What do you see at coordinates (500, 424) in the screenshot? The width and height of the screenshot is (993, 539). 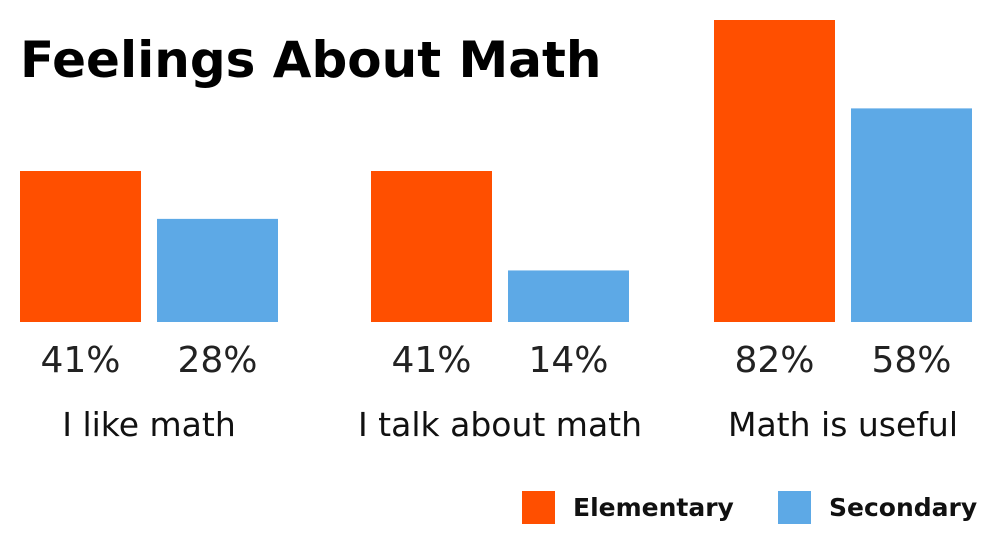 I see `category-label-i-talk-about-math: I talk about math` at bounding box center [500, 424].